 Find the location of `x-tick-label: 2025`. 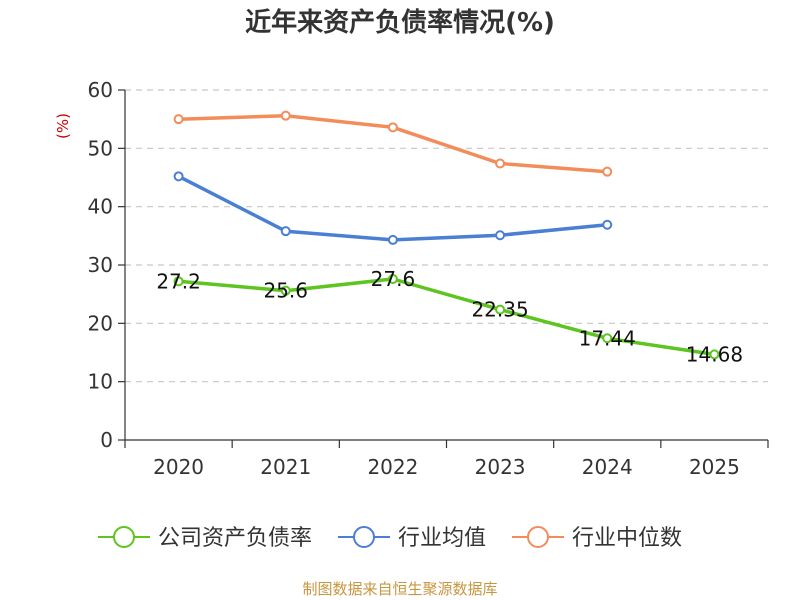

x-tick-label: 2025 is located at coordinates (714, 467).